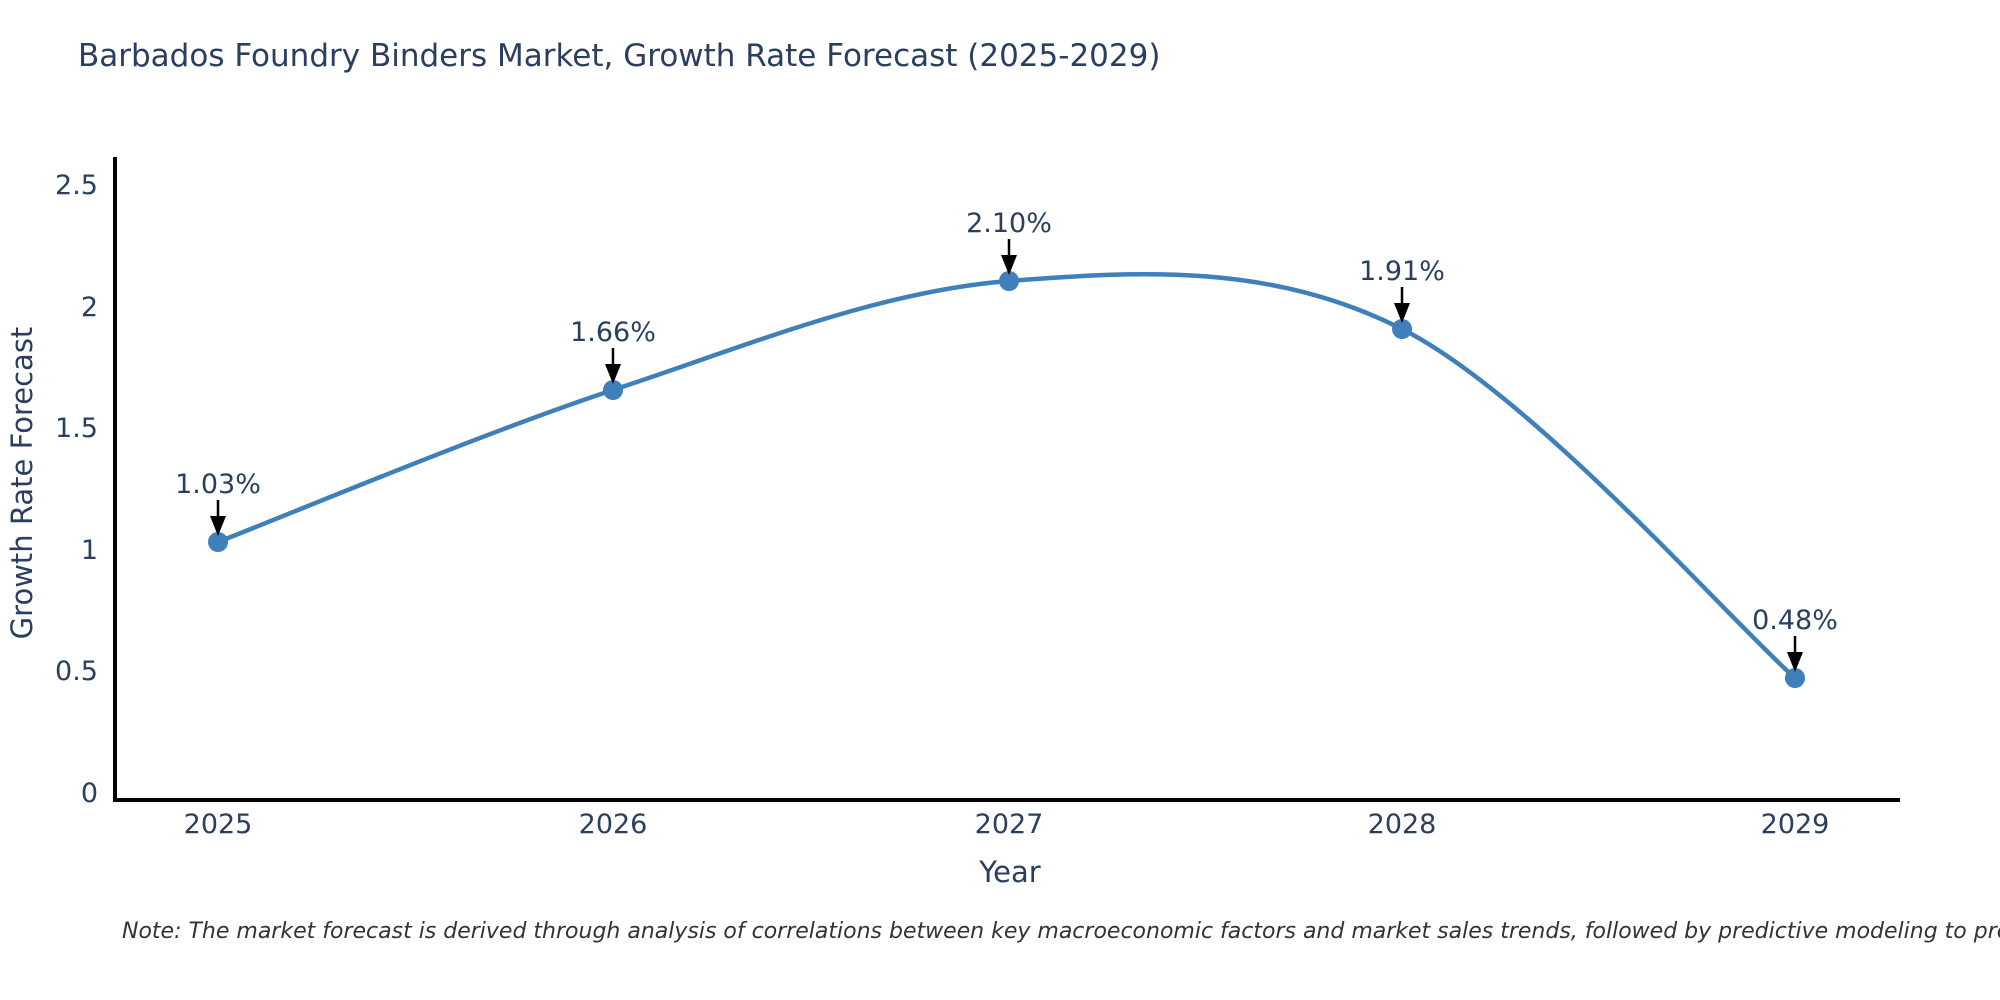  What do you see at coordinates (1009, 241) in the screenshot?
I see `annotation-2027: 2.10%` at bounding box center [1009, 241].